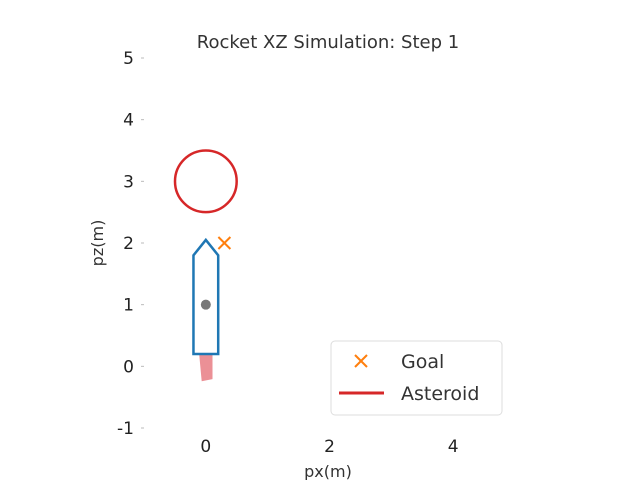  What do you see at coordinates (328, 42) in the screenshot?
I see `chart-title: Rocket XZ Simulation: Step 1` at bounding box center [328, 42].